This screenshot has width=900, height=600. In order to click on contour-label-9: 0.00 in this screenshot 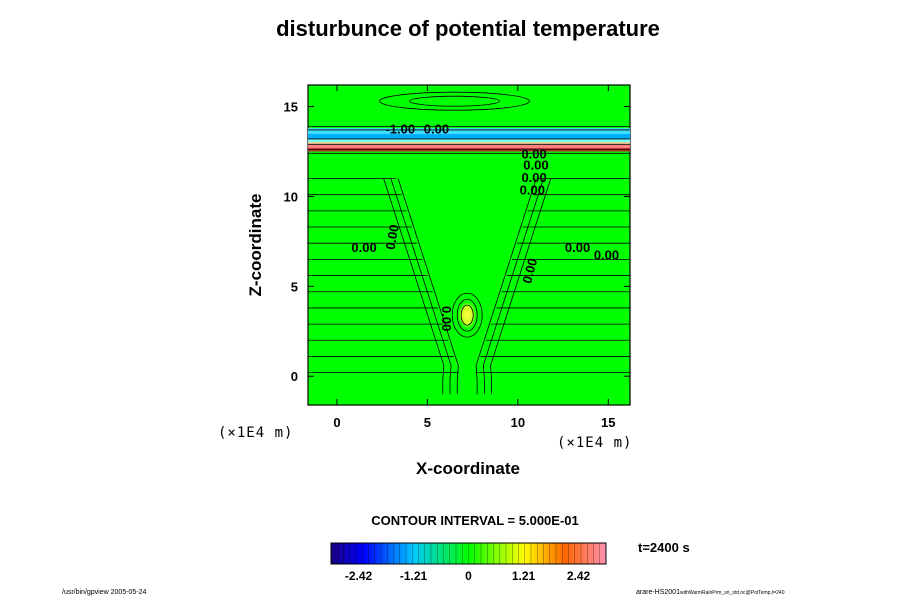, I will do `click(577, 247)`.